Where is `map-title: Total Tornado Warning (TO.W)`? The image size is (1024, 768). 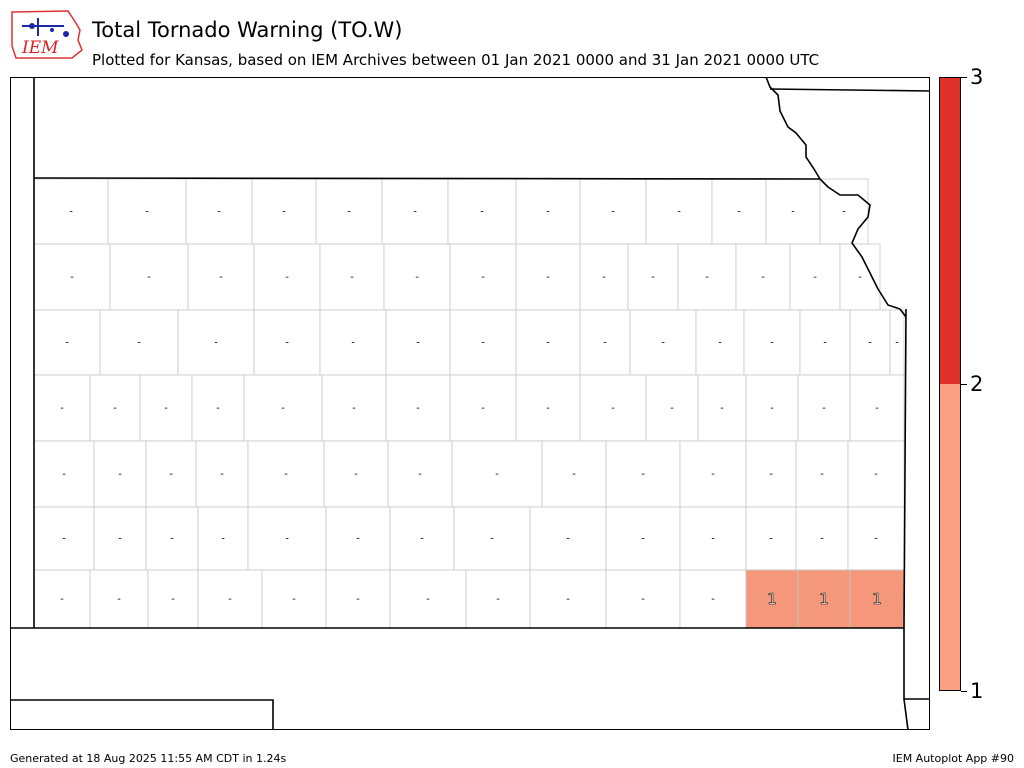
map-title: Total Tornado Warning (TO.W) is located at coordinates (247, 30).